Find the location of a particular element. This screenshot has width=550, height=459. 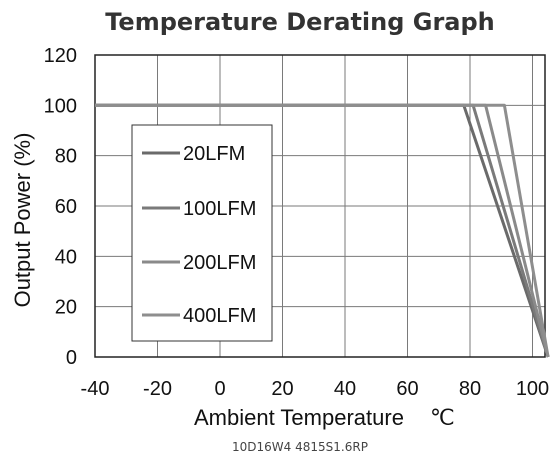

x-tick-label: 40 is located at coordinates (345, 389).